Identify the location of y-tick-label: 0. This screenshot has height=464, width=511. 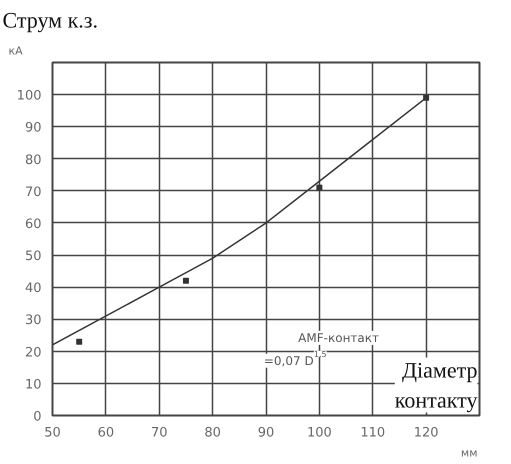
(37, 417).